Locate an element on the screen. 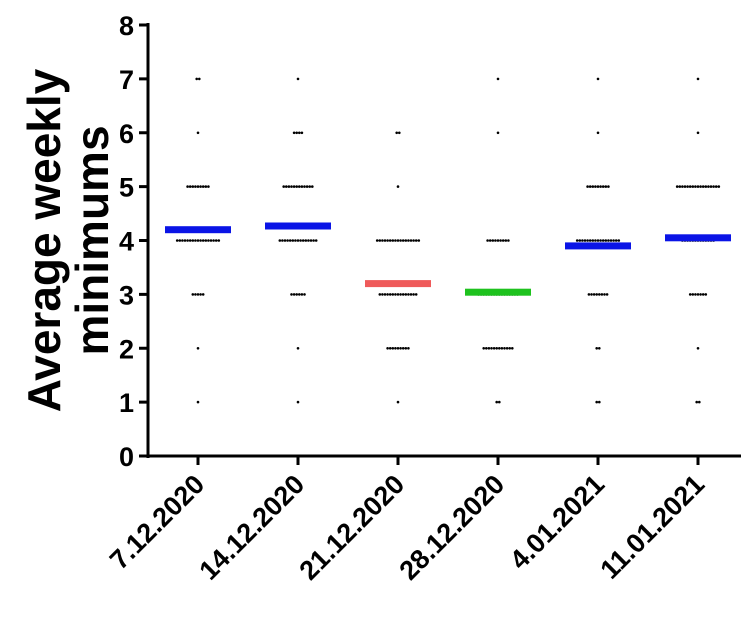 The image size is (741, 621). y-axis-label-line: minimums is located at coordinates (92, 240).